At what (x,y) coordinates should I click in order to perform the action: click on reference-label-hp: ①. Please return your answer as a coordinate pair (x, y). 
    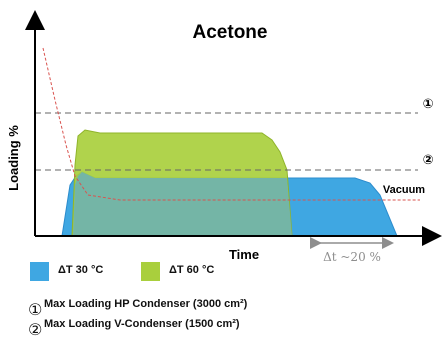
    Looking at the image, I should click on (427, 103).